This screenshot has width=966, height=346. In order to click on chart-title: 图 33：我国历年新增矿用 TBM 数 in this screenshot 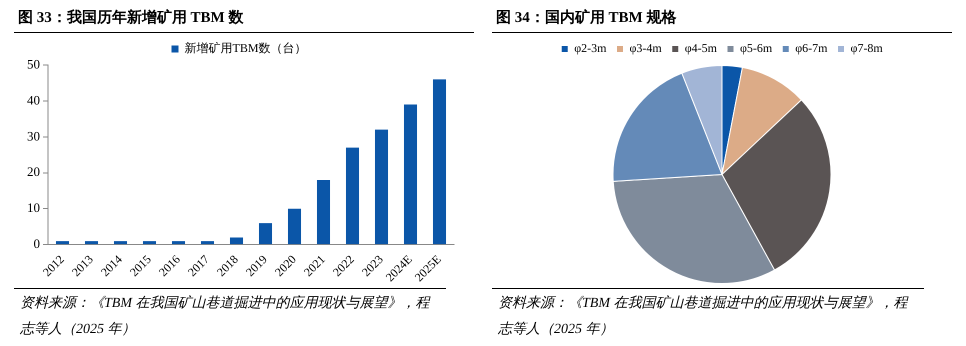, I will do `click(244, 16)`.